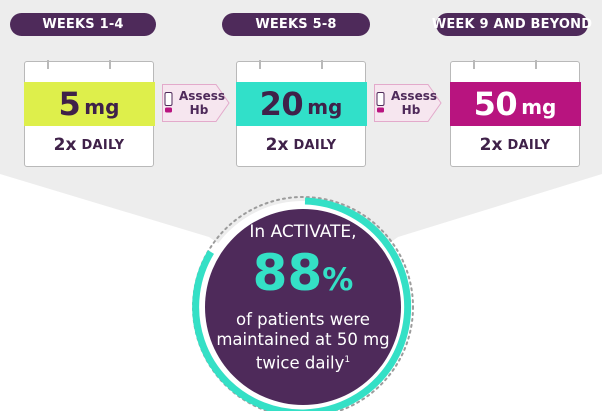 The height and width of the screenshot is (411, 602). I want to click on dose-amount: 50, so click(495, 104).